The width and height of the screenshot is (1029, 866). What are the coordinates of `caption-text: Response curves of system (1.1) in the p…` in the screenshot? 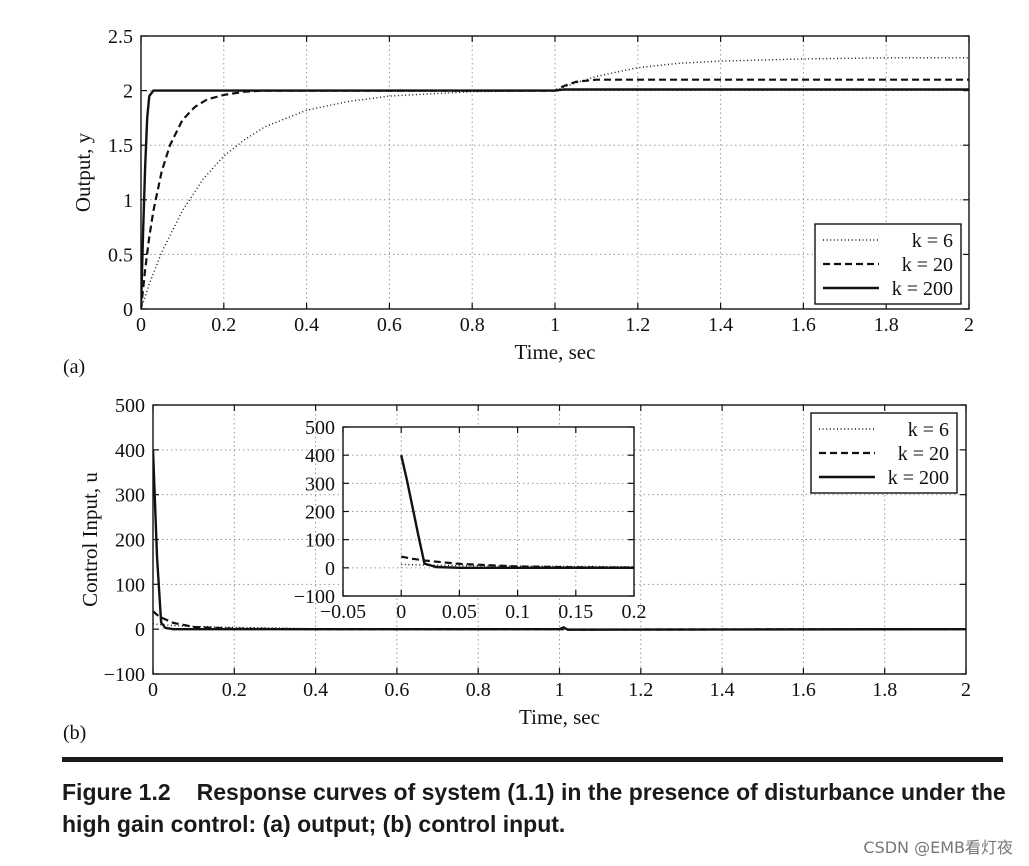 It's located at (534, 808).